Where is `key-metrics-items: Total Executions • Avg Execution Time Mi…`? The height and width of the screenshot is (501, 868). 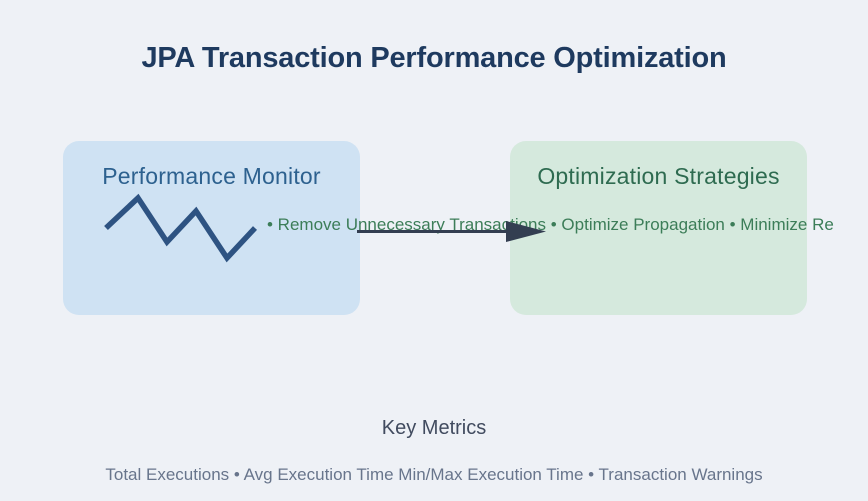 key-metrics-items: Total Executions • Avg Execution Time Mi… is located at coordinates (434, 474).